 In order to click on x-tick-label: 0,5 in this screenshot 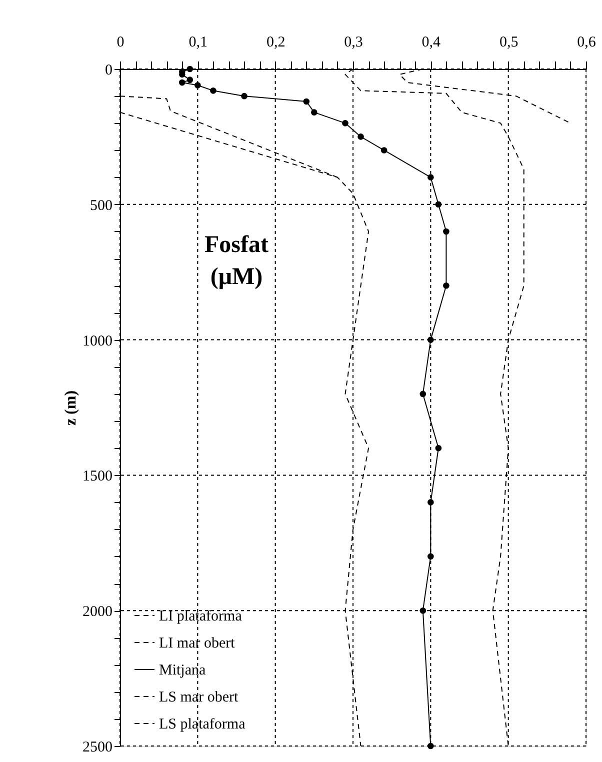, I will do `click(508, 42)`.